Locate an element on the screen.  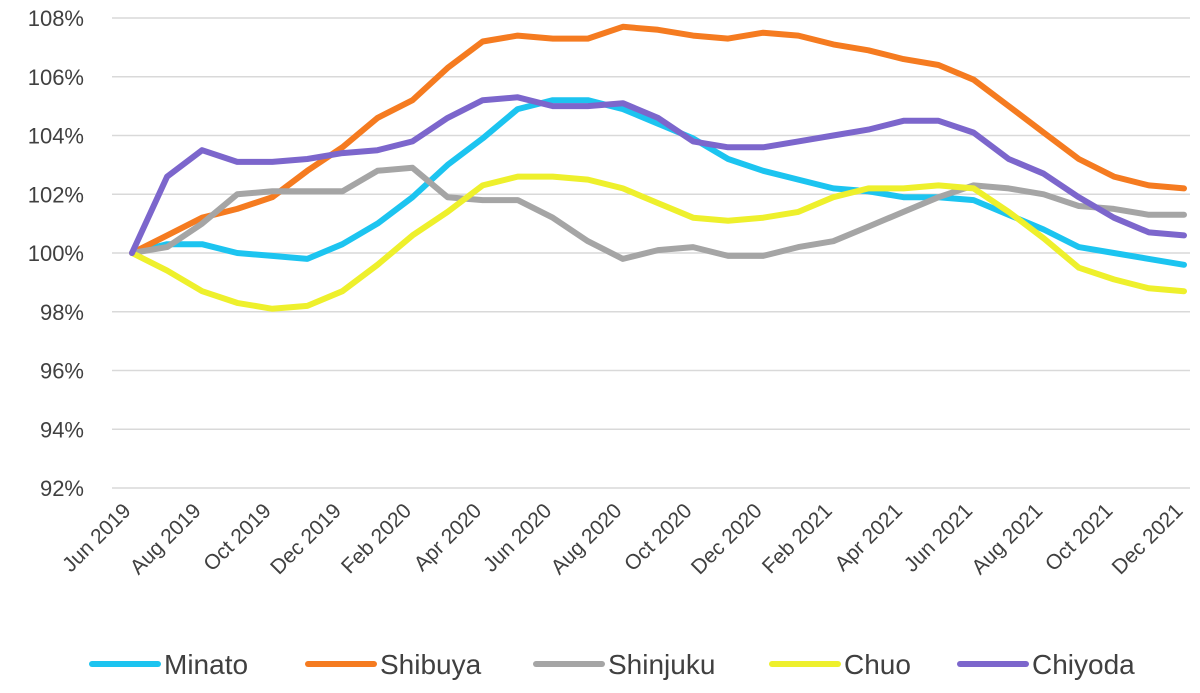
series-line-shinjuku is located at coordinates (658, 213).